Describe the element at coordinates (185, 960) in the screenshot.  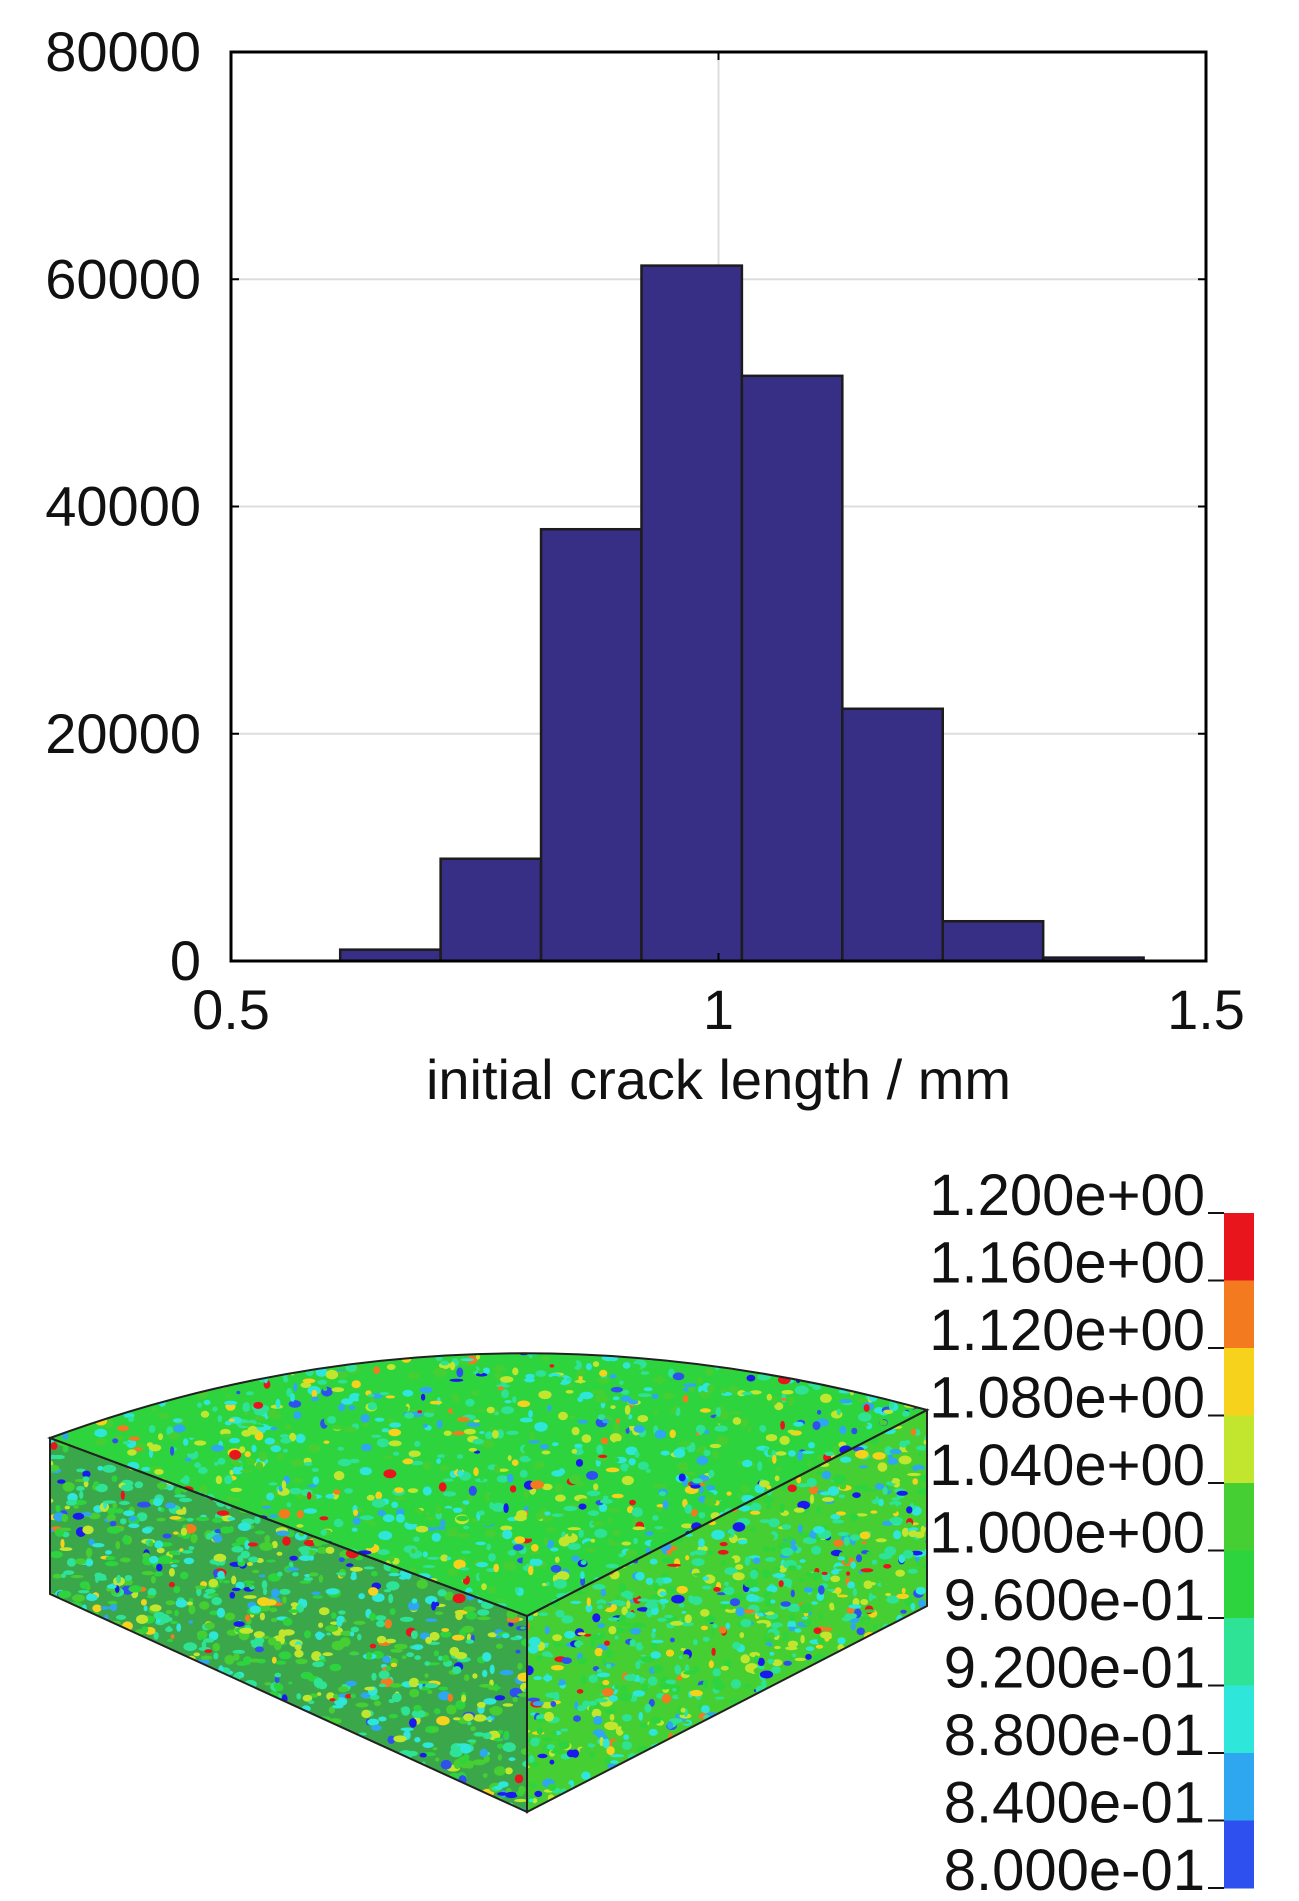
I see `y-tick-label: 0` at that location.